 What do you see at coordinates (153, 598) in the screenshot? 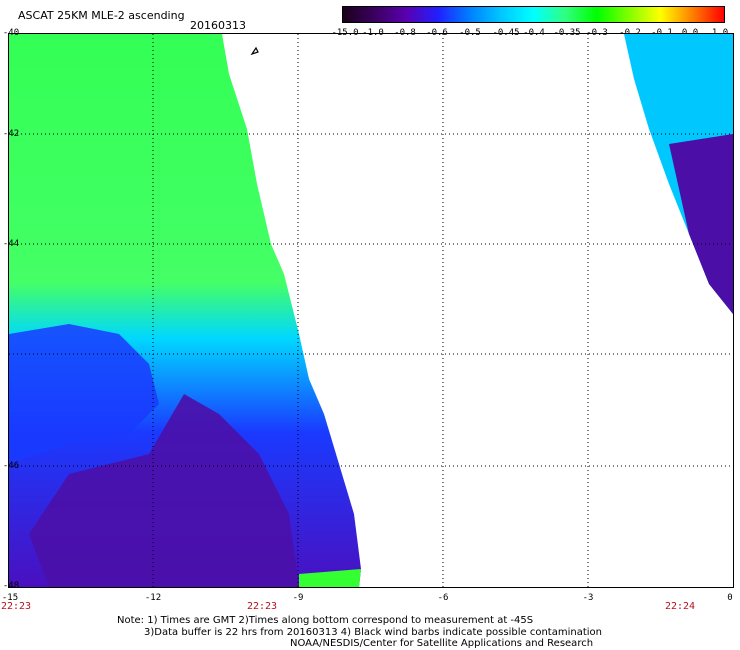
I see `lon-label: -12` at bounding box center [153, 598].